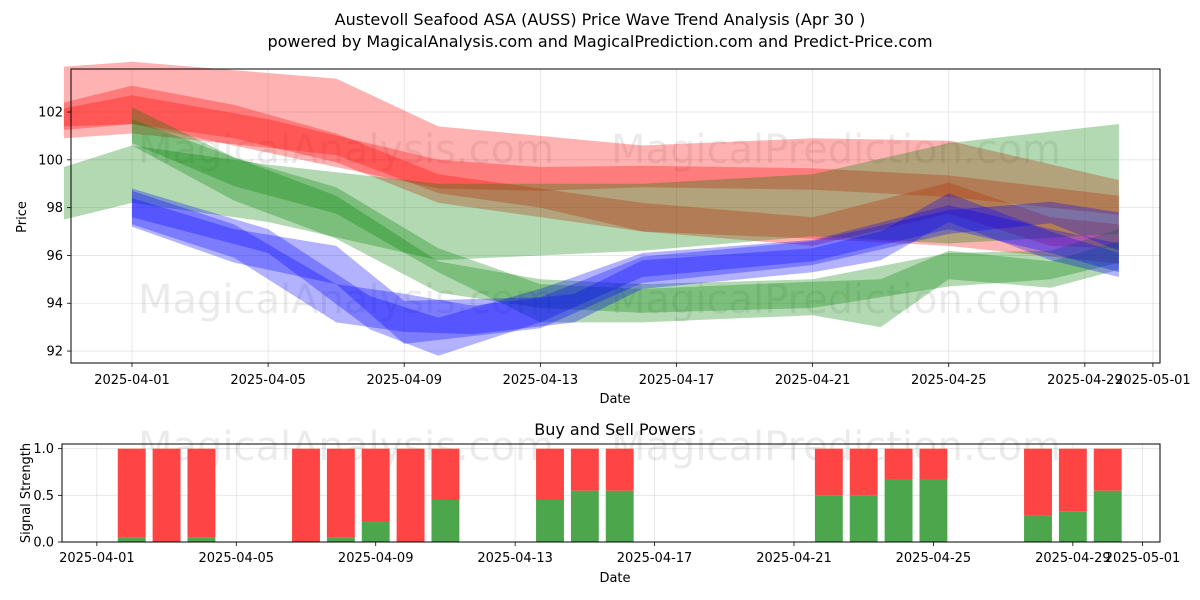 The height and width of the screenshot is (600, 1200). Describe the element at coordinates (43, 543) in the screenshot. I see `buy-sell-y-tick-label-0: 0.0` at that location.